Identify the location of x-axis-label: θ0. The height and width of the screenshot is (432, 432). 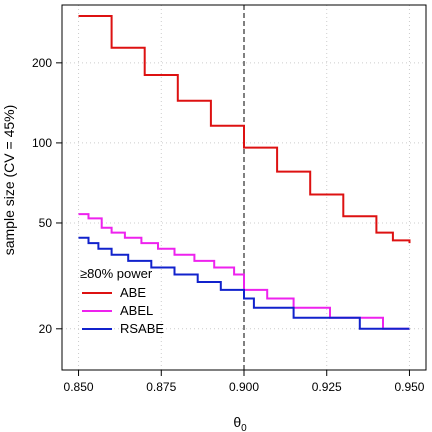
(240, 423).